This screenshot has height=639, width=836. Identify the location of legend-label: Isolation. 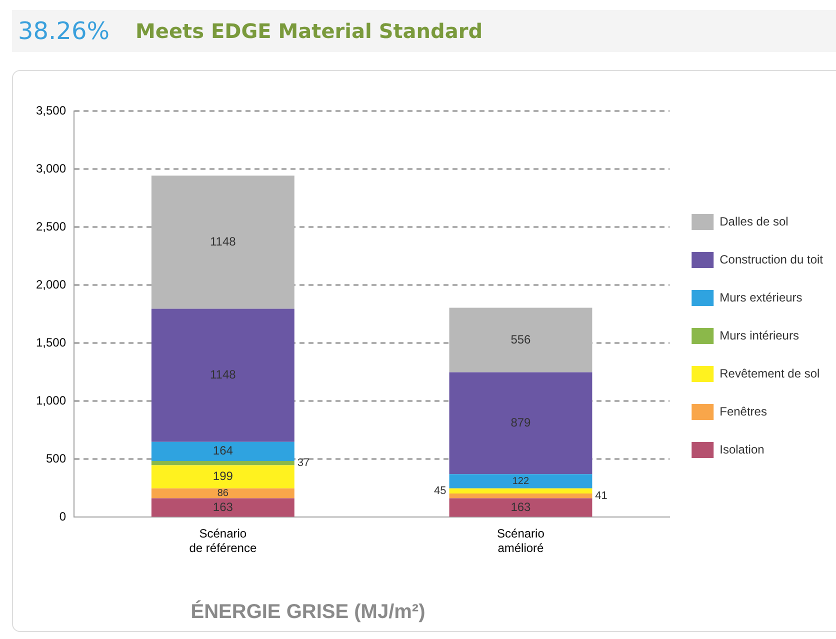
(742, 449).